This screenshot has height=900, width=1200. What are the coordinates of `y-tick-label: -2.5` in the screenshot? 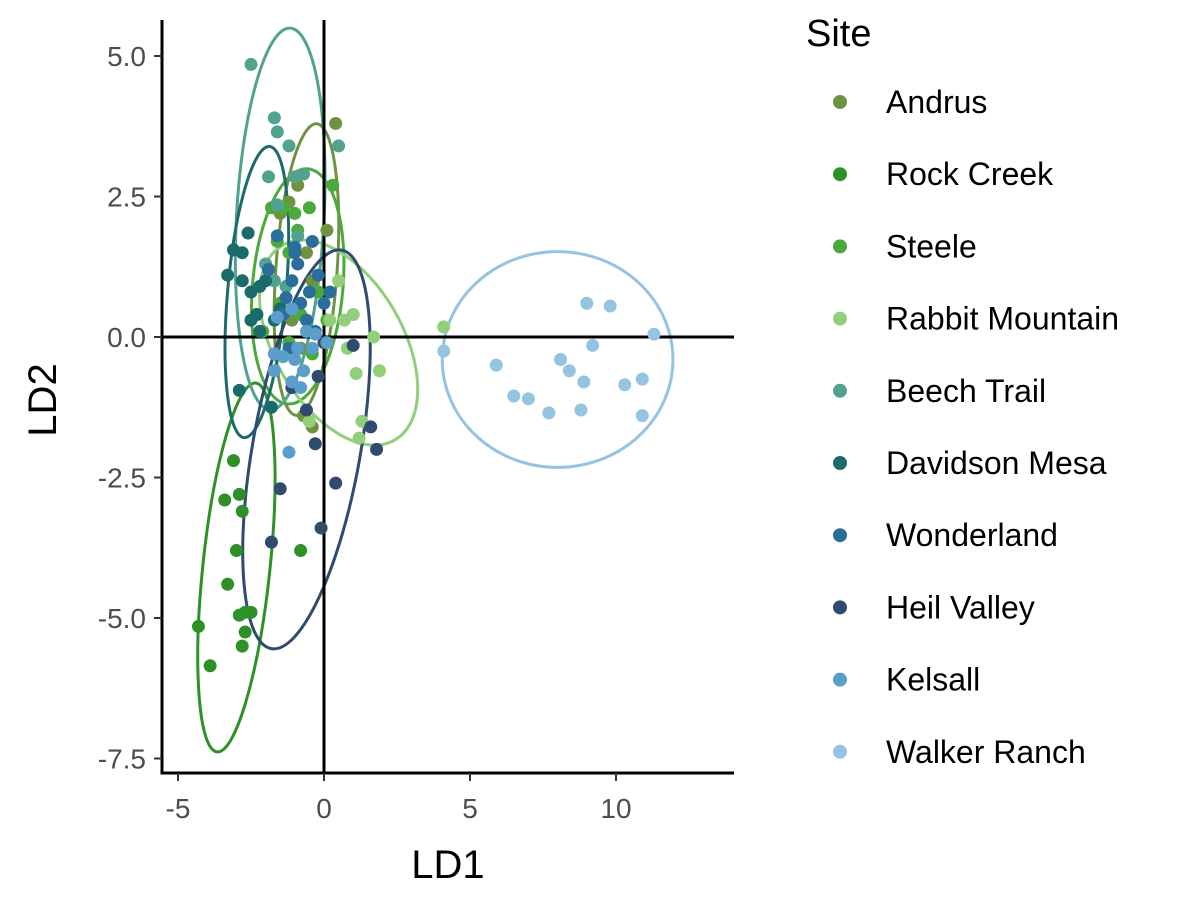 It's located at (122, 478).